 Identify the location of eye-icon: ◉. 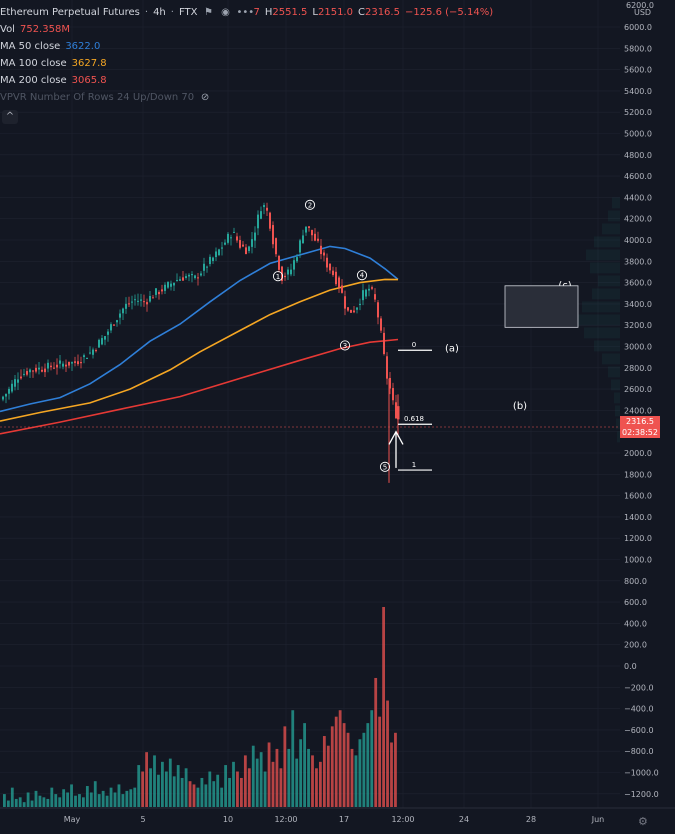
(225, 12).